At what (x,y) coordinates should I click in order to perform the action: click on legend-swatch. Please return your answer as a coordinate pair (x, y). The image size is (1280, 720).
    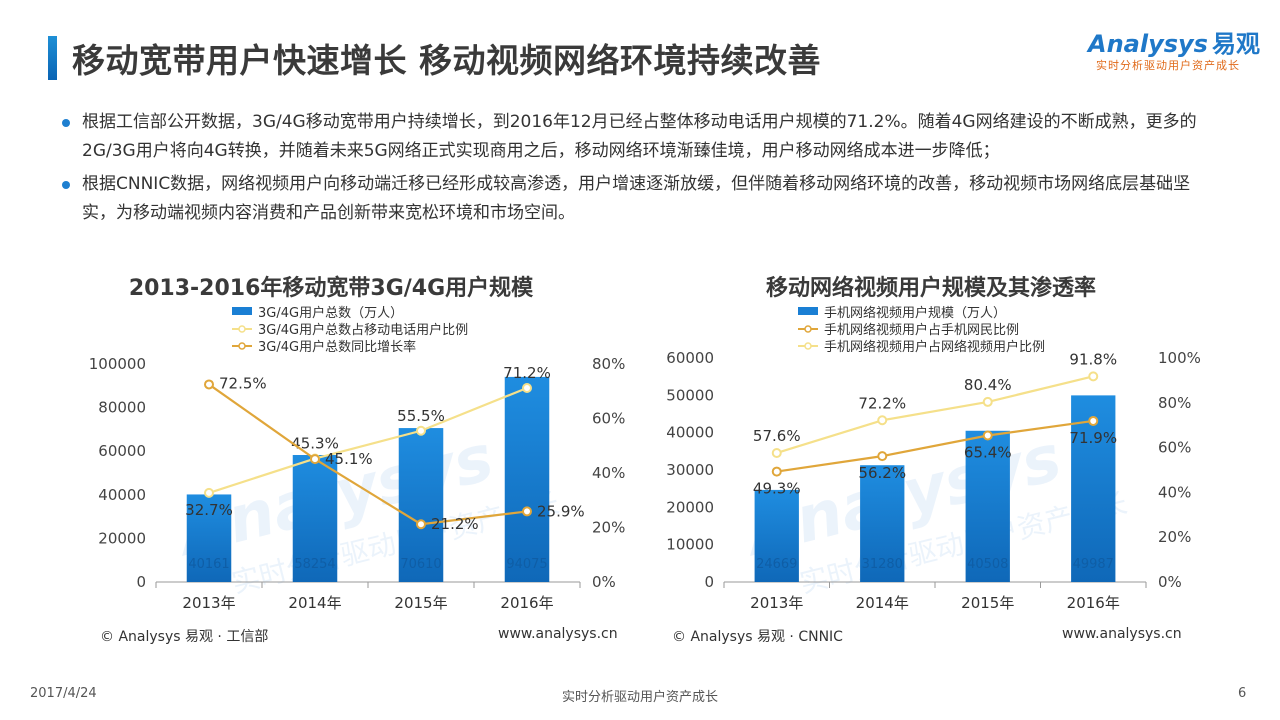
    Looking at the image, I should click on (808, 311).